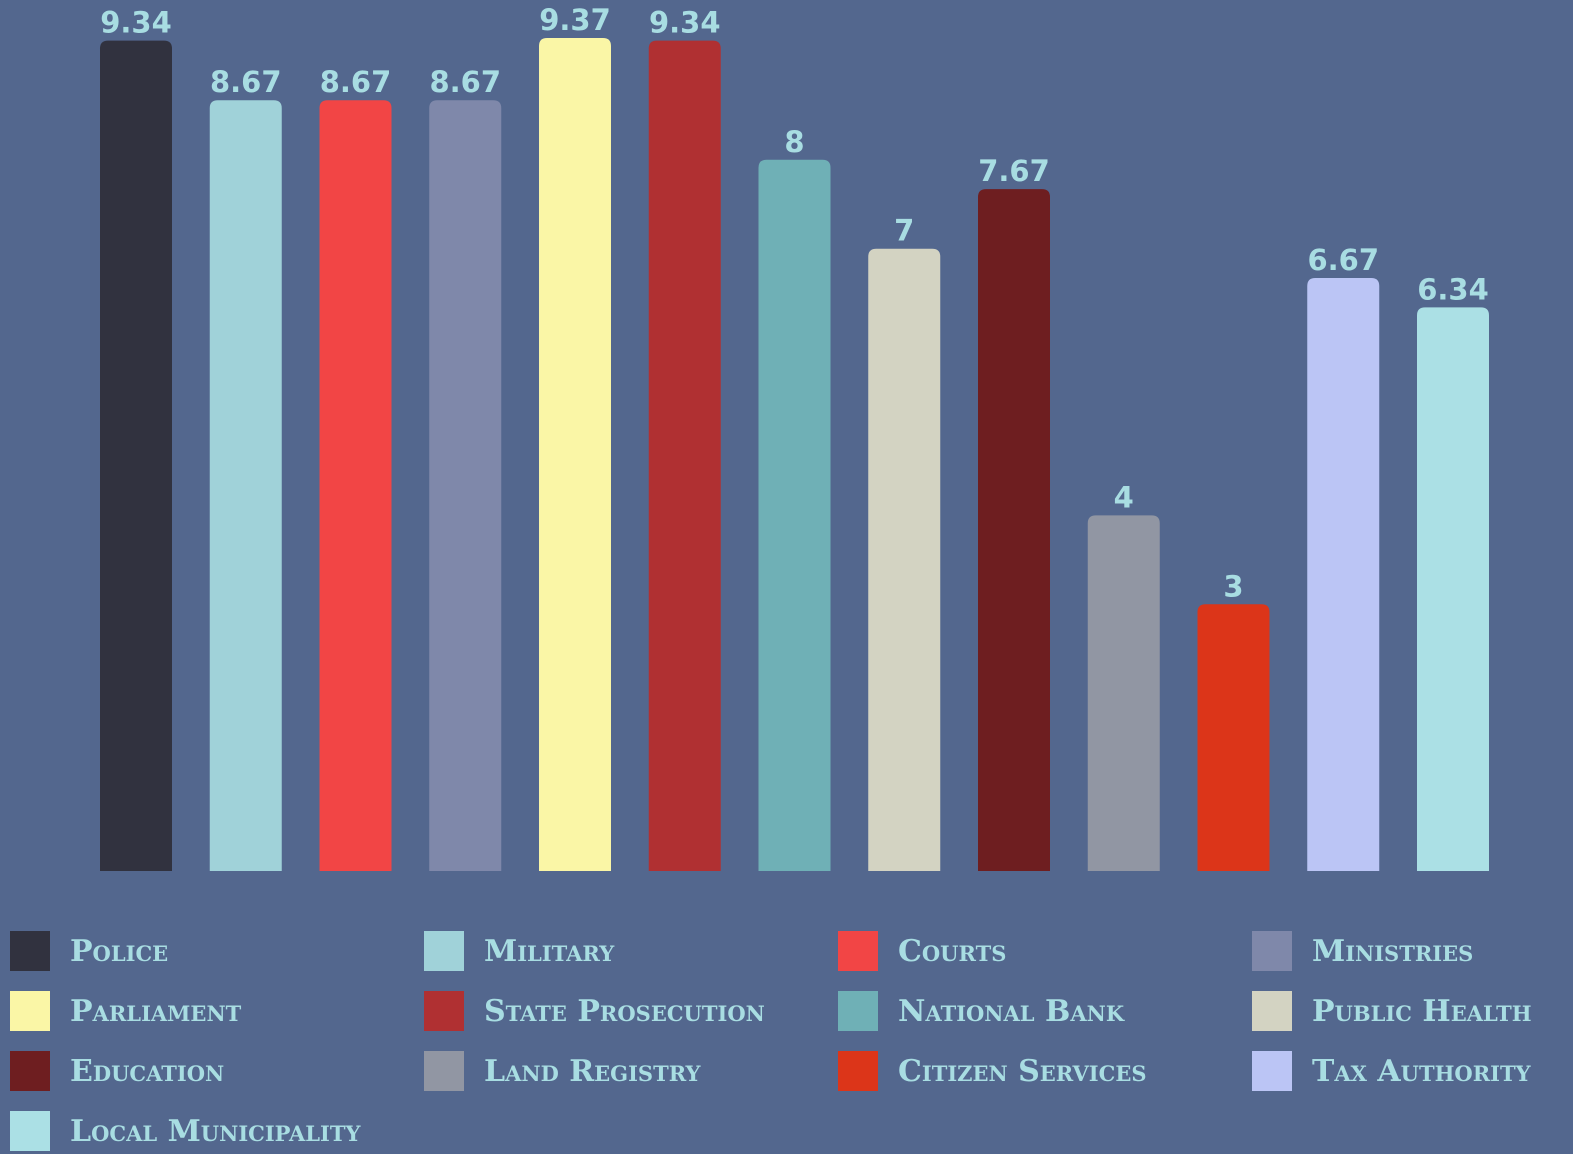  What do you see at coordinates (1022, 1071) in the screenshot?
I see `legend-label: Citizen Services` at bounding box center [1022, 1071].